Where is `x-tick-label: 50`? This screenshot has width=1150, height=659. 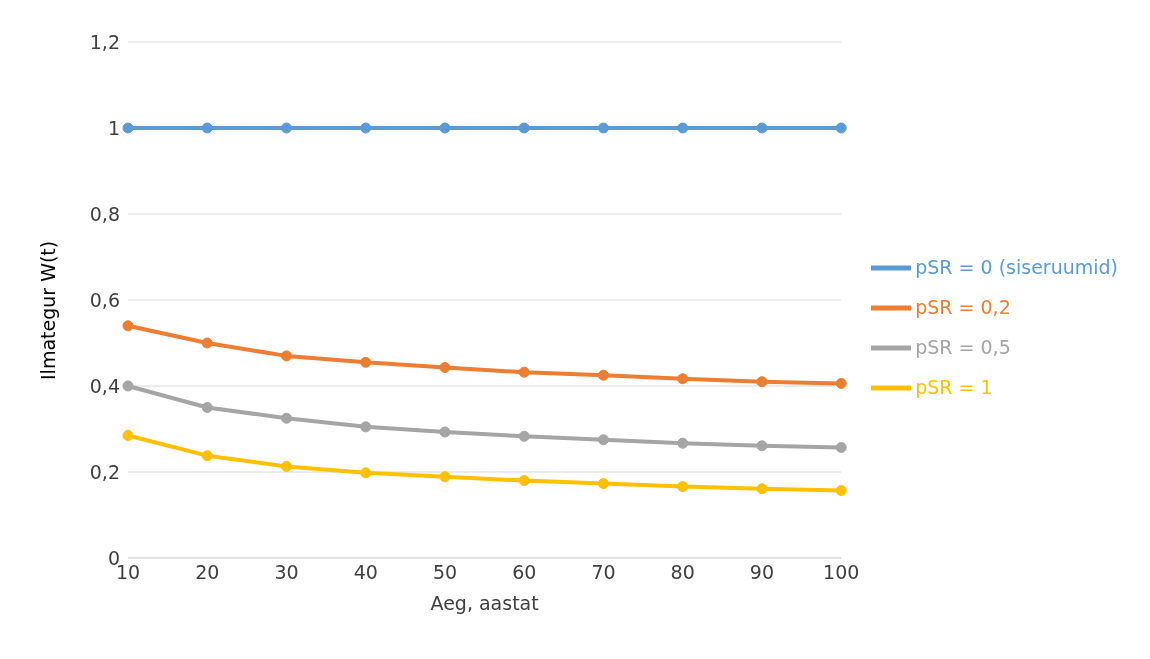 x-tick-label: 50 is located at coordinates (445, 572).